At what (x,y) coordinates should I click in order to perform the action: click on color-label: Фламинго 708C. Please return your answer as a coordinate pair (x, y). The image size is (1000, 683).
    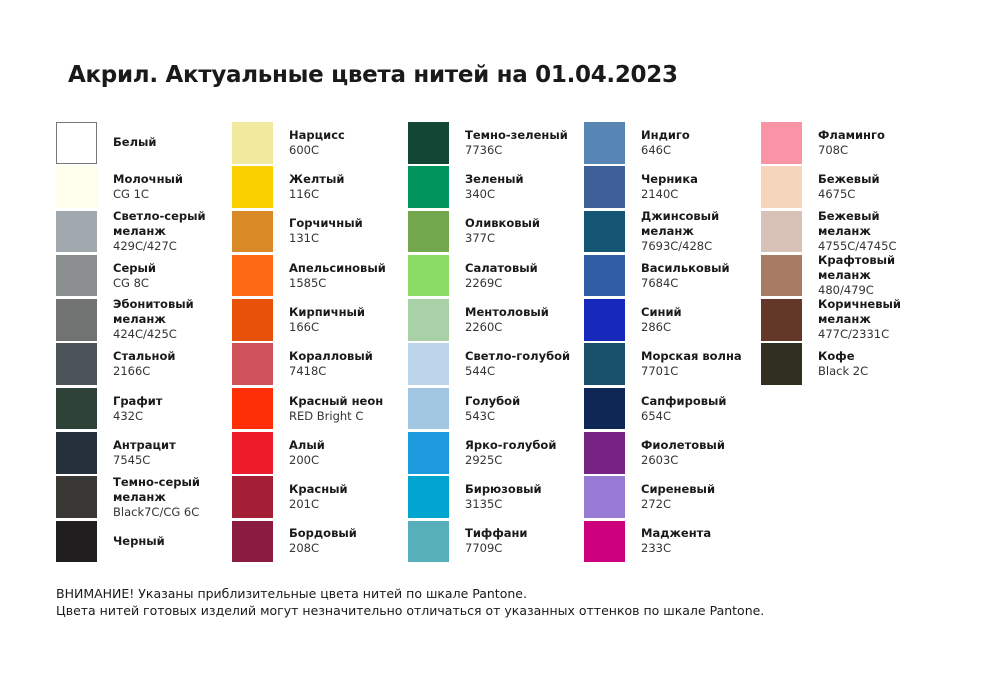
    Looking at the image, I should click on (851, 143).